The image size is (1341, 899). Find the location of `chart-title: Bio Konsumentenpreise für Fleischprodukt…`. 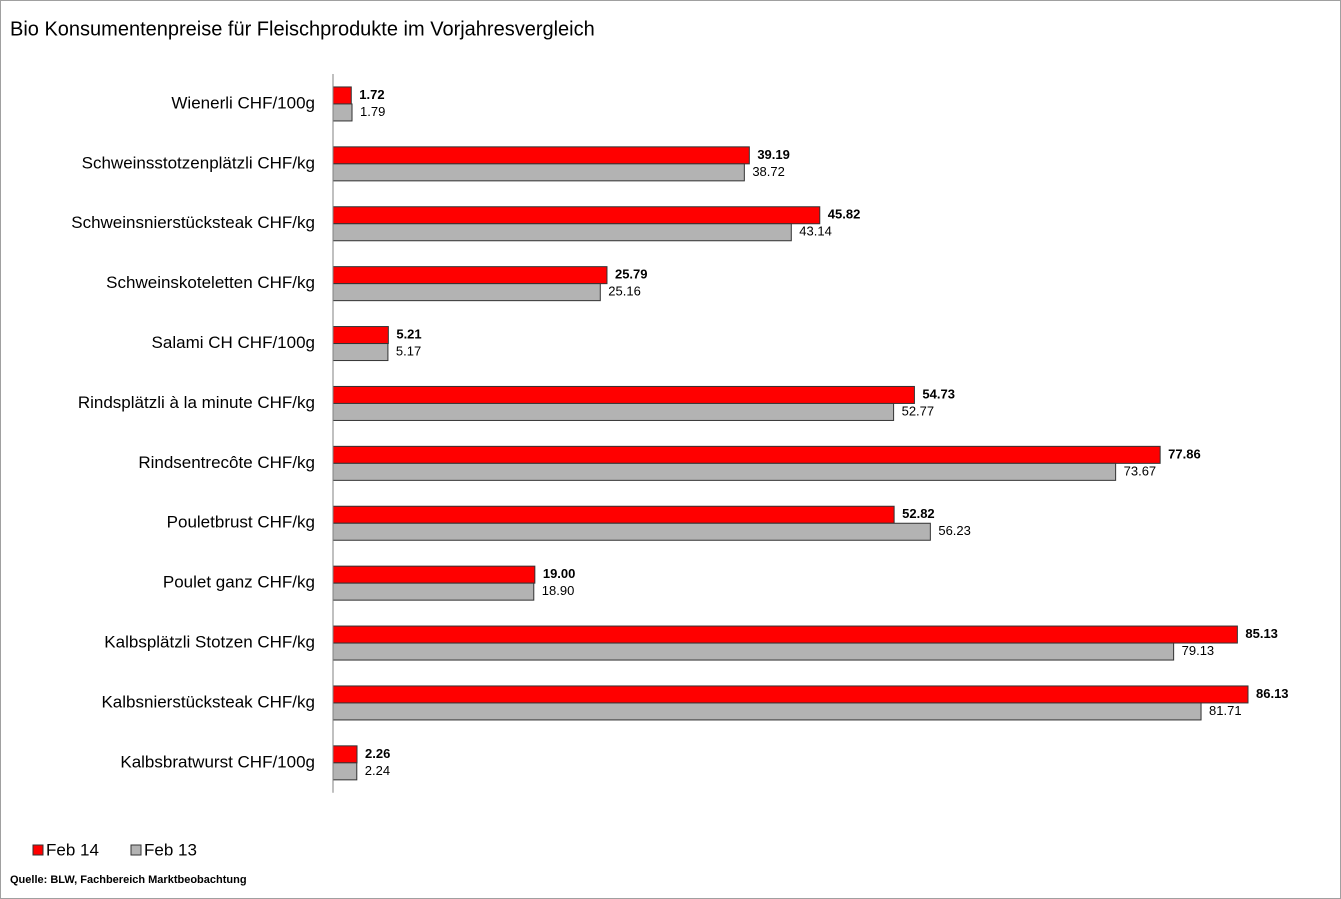

chart-title: Bio Konsumentenpreise für Fleischprodukt… is located at coordinates (302, 29).